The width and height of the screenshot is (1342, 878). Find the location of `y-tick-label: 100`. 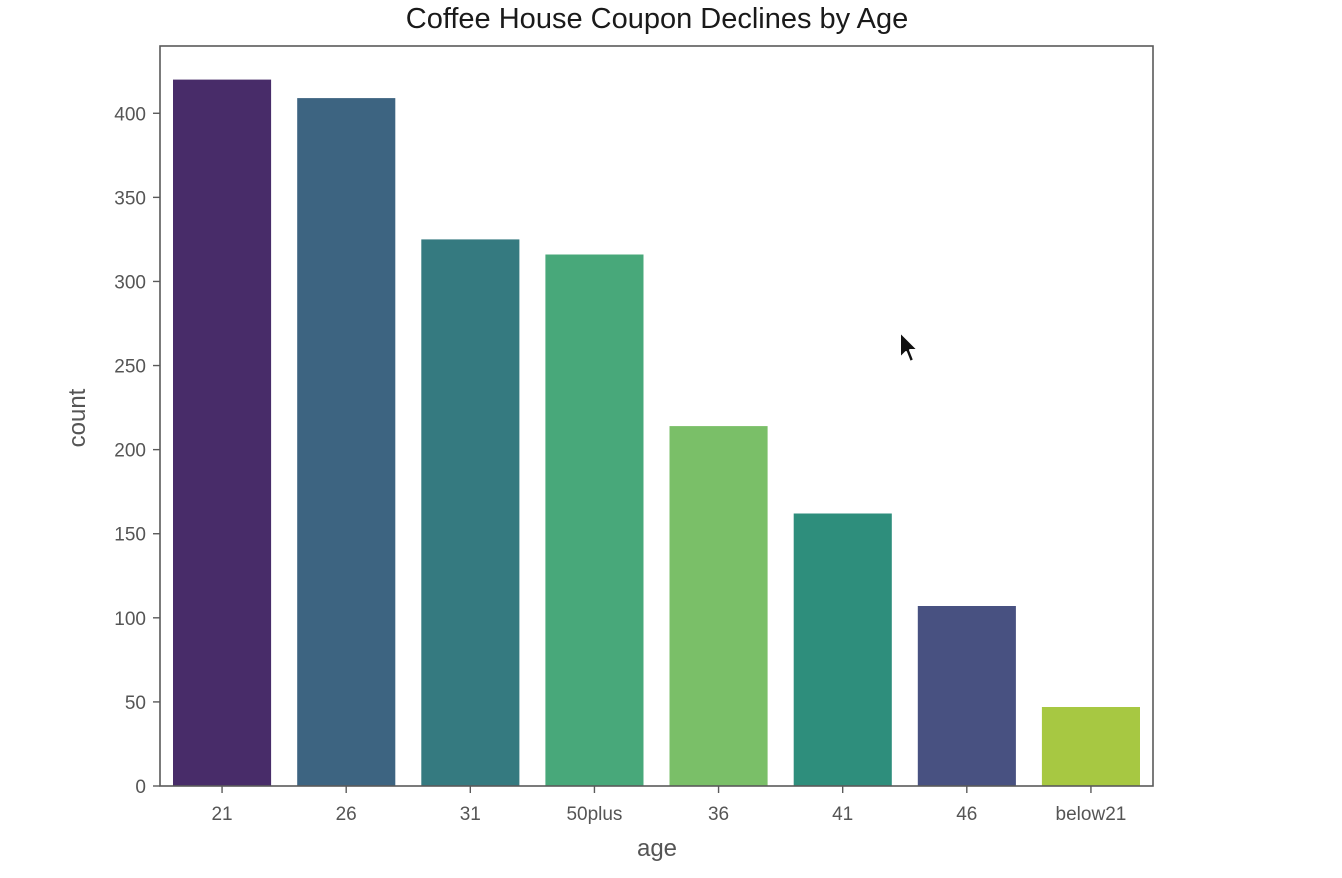

y-tick-label: 100 is located at coordinates (130, 619).